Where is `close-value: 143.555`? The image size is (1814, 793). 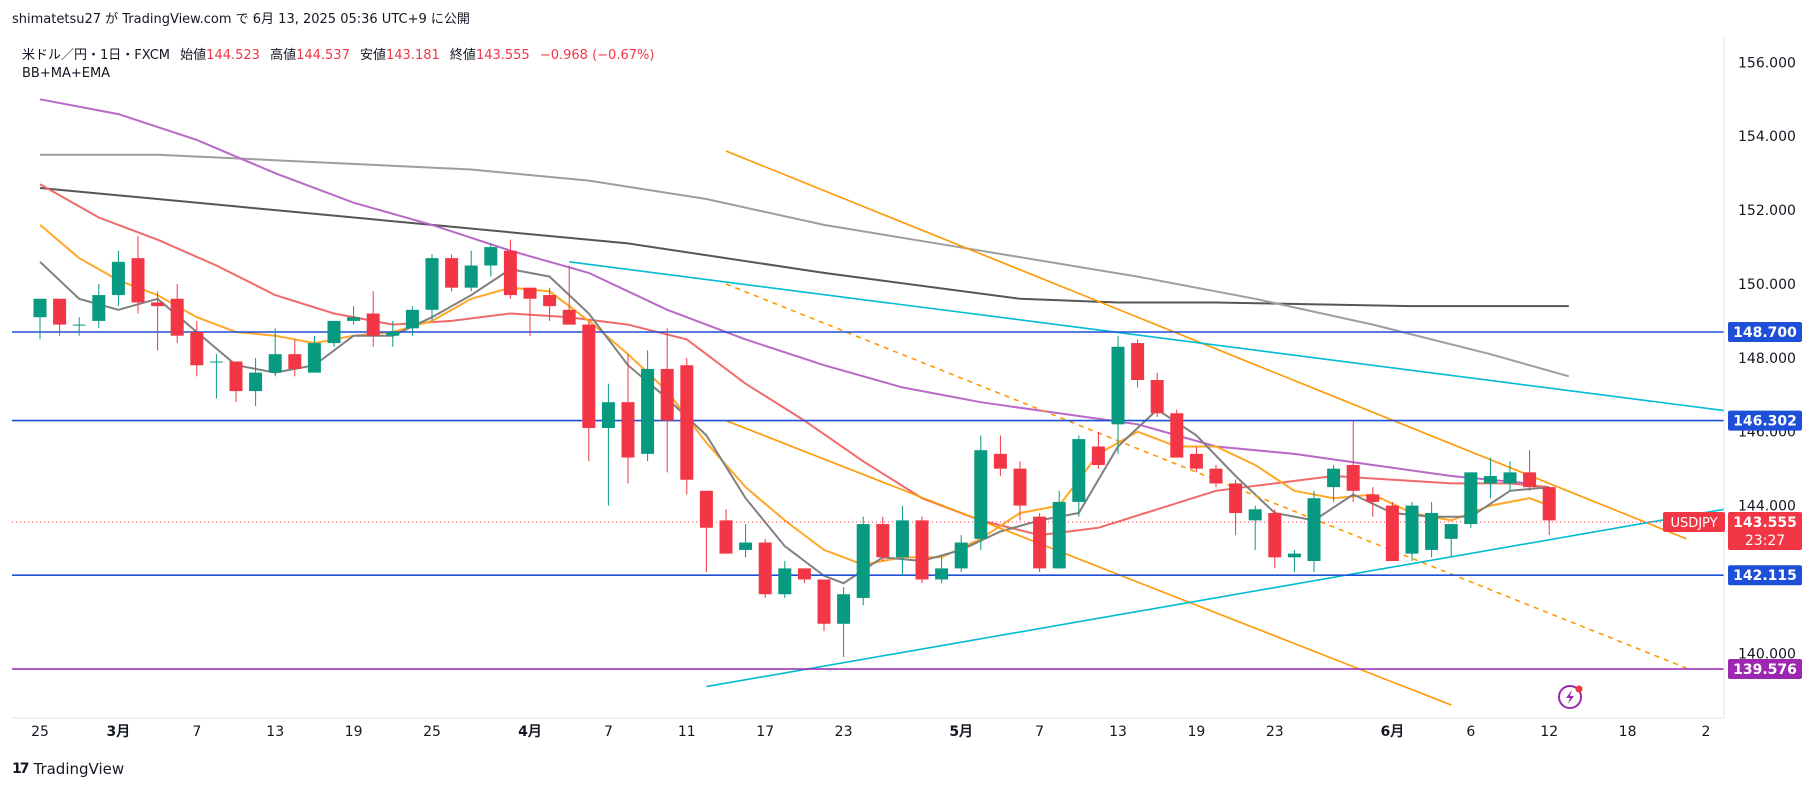
close-value: 143.555 is located at coordinates (502, 55).